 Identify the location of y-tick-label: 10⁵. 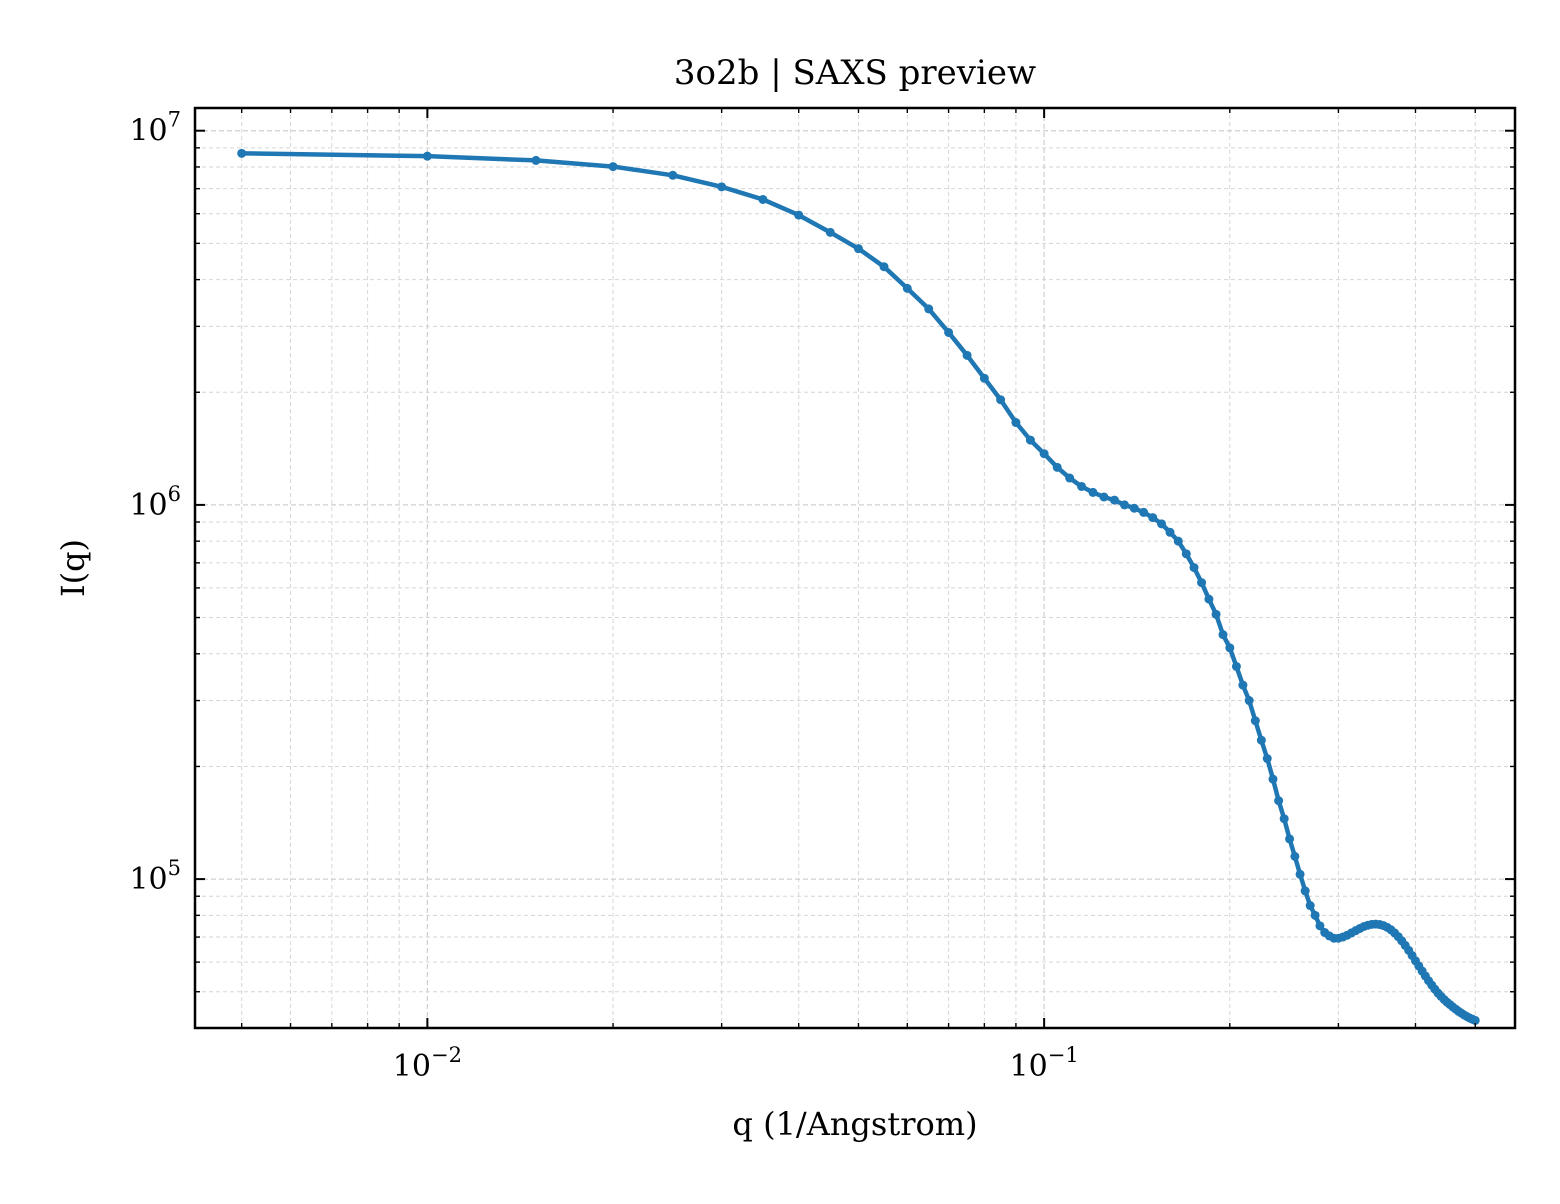
(155, 876).